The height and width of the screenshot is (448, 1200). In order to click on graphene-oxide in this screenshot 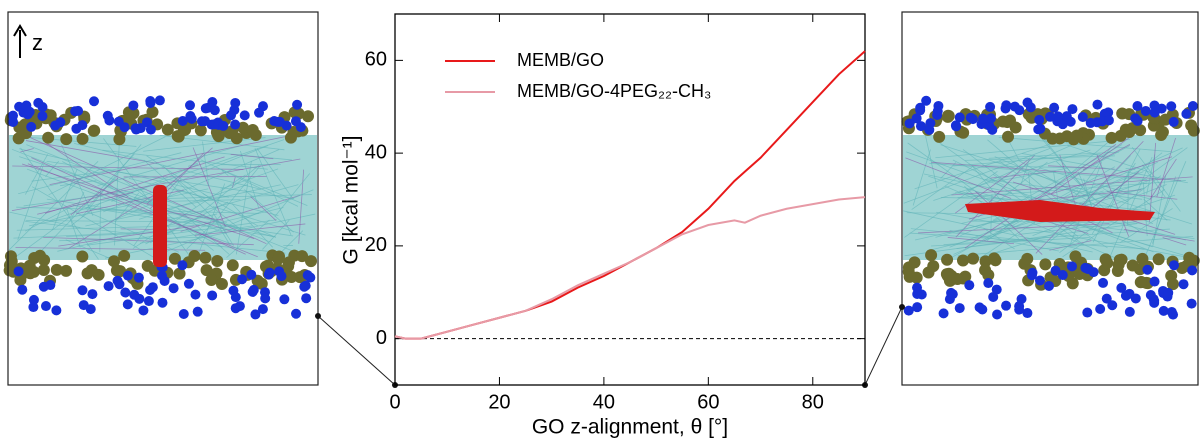, I will do `click(160, 226)`.